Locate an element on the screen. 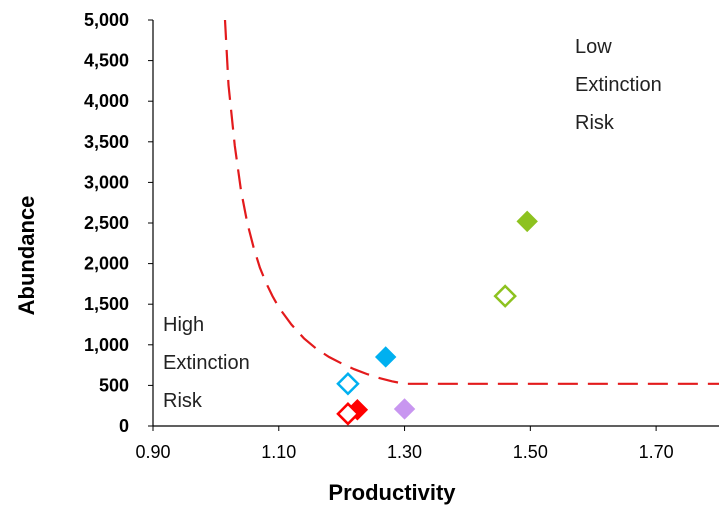 Image resolution: width=719 pixels, height=507 pixels. y-tick-label: 1,000 is located at coordinates (106, 345).